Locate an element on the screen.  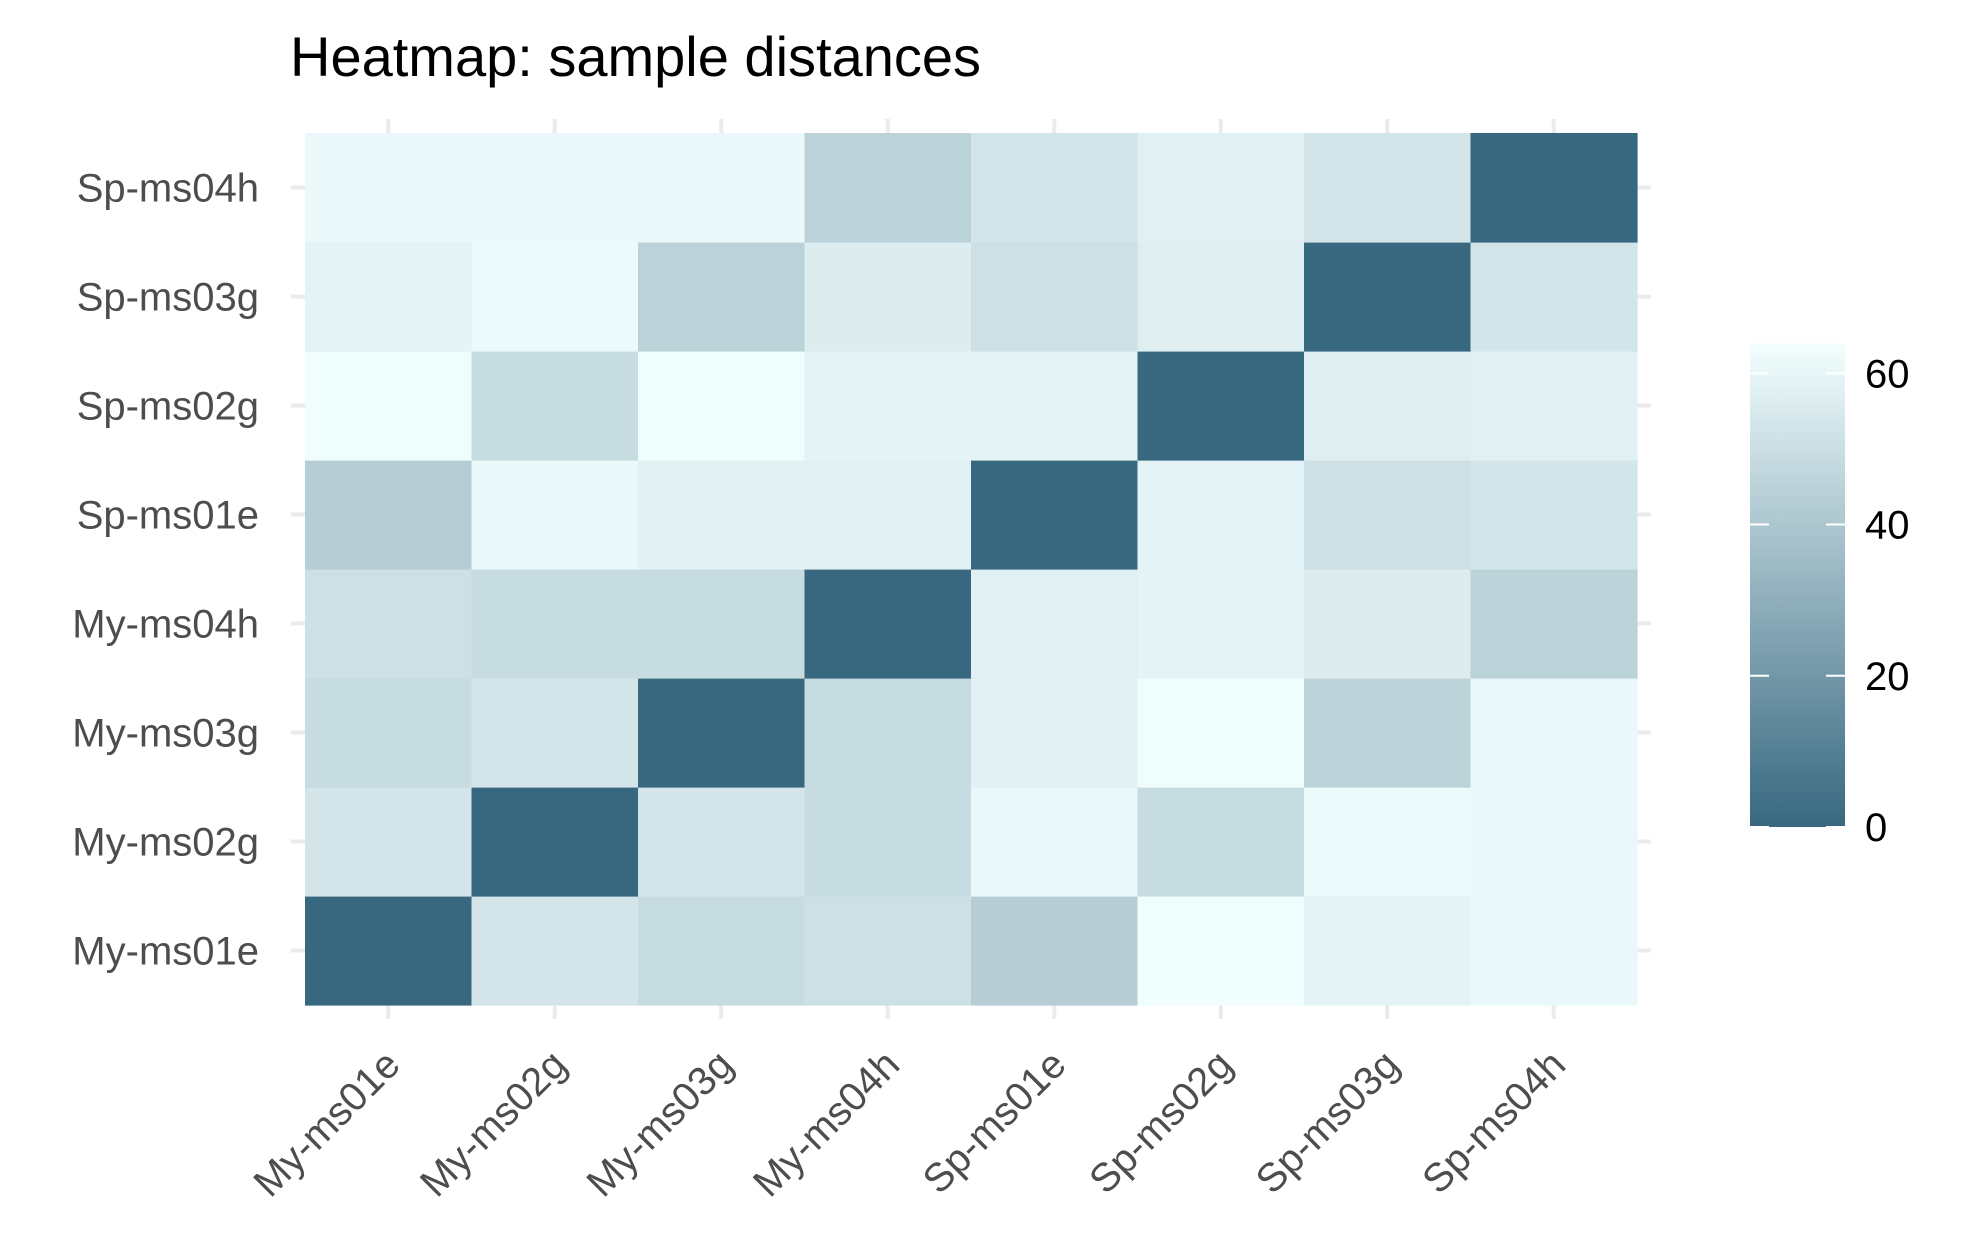
heatmap-cell-My-ms01e-My-ms01e is located at coordinates (389, 951).